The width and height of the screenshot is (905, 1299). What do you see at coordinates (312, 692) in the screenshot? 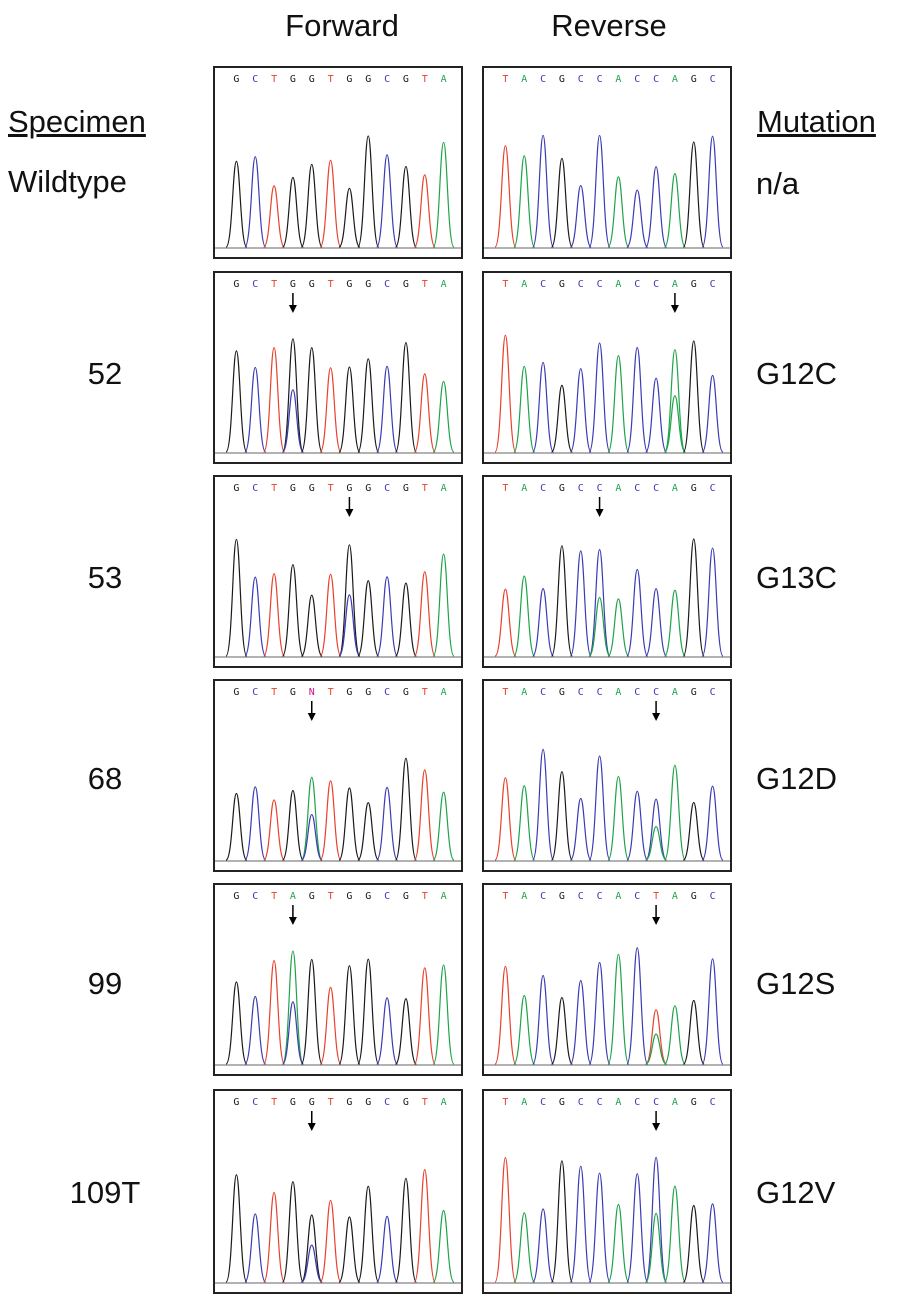
I see `base-call-letter: N` at bounding box center [312, 692].